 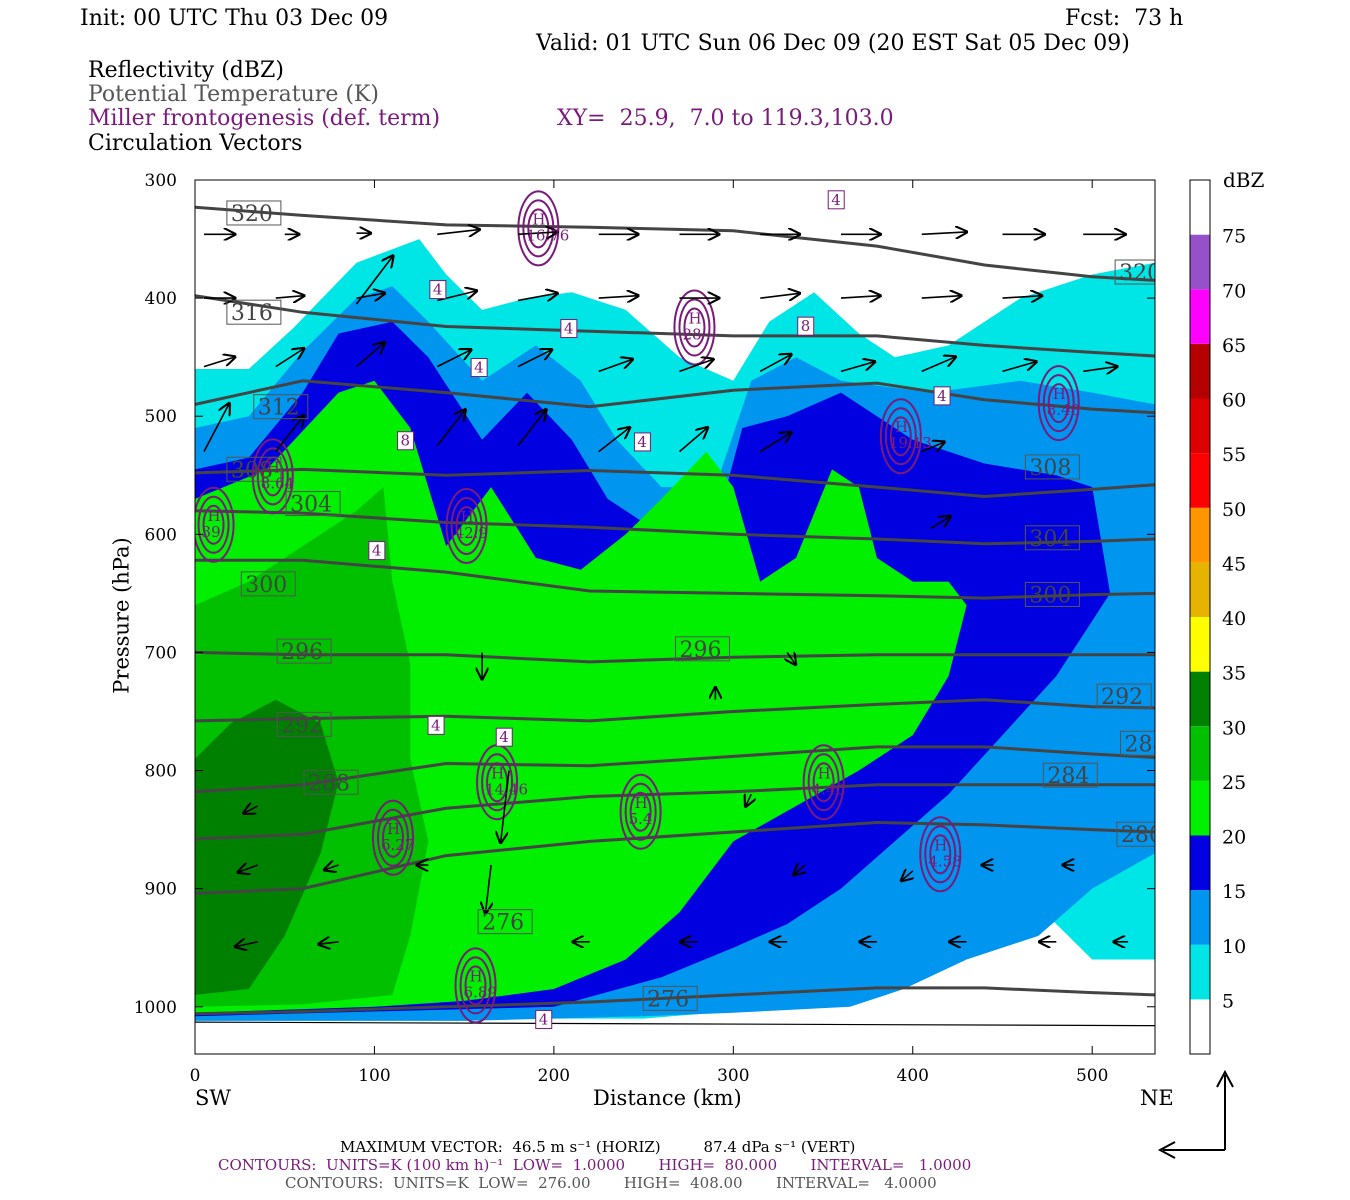 I want to click on frontogenesis-maximum: H4.58, so click(x=944, y=853).